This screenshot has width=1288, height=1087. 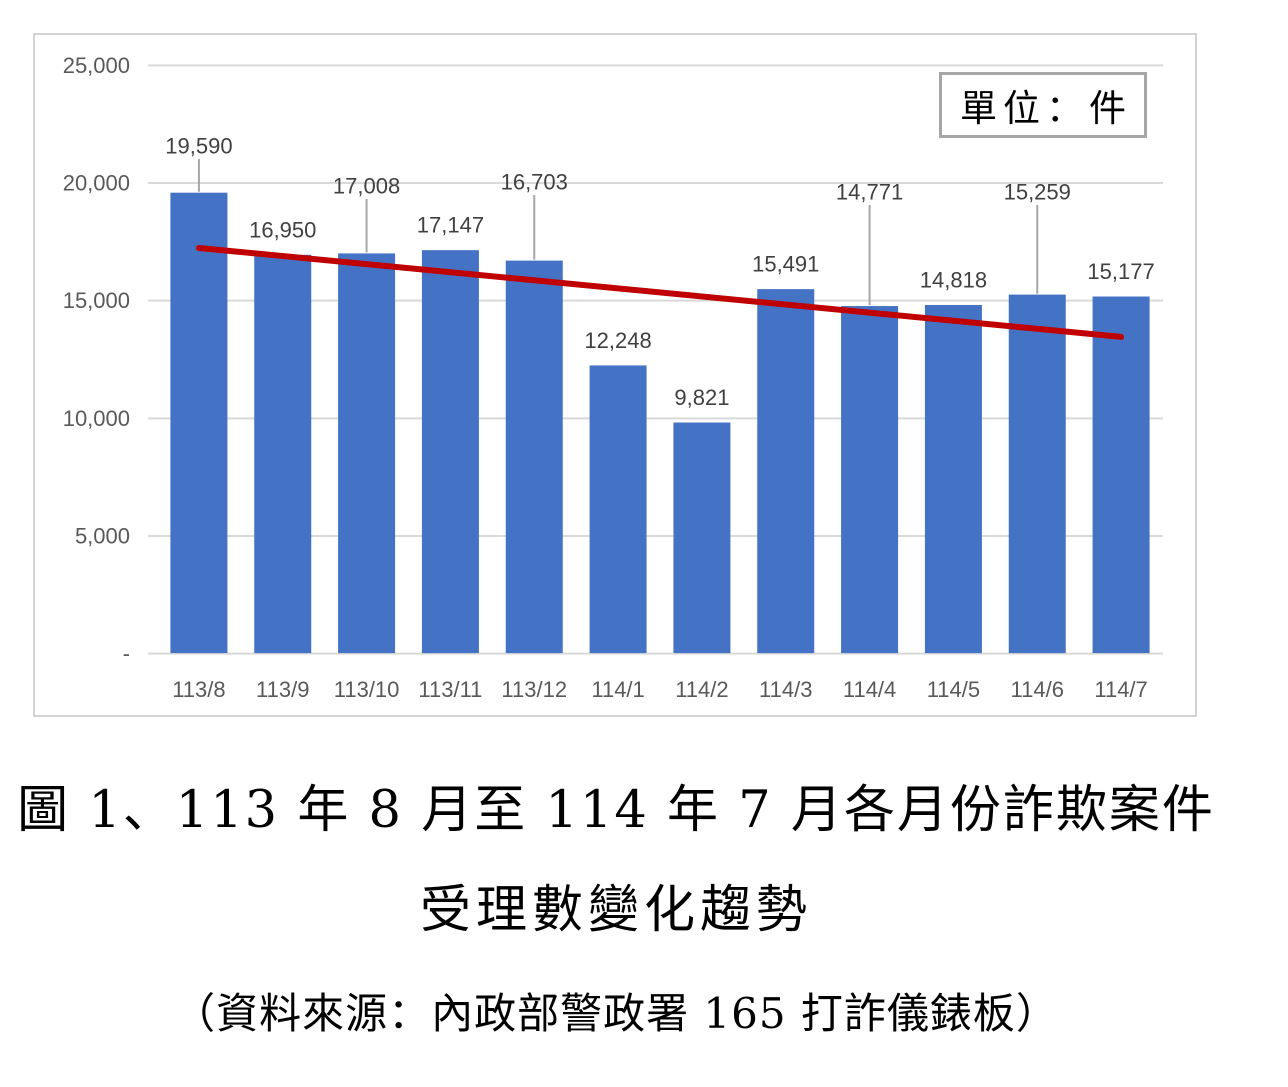 What do you see at coordinates (534, 457) in the screenshot?
I see `bar-113/12` at bounding box center [534, 457].